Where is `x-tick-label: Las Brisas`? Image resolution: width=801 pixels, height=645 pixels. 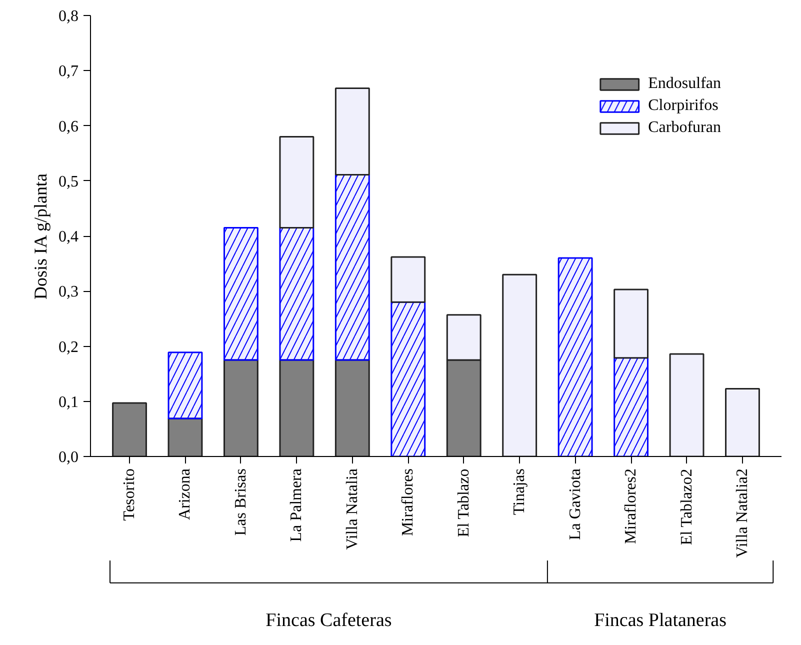
x-tick-label: Las Brisas is located at coordinates (241, 502).